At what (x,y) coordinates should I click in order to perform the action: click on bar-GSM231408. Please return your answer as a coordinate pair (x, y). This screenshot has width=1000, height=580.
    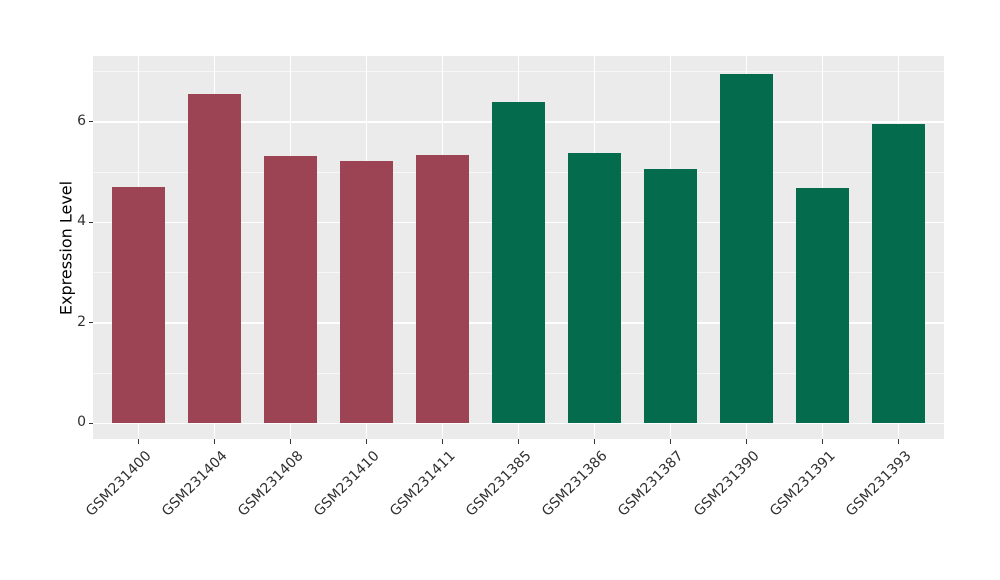
    Looking at the image, I should click on (290, 290).